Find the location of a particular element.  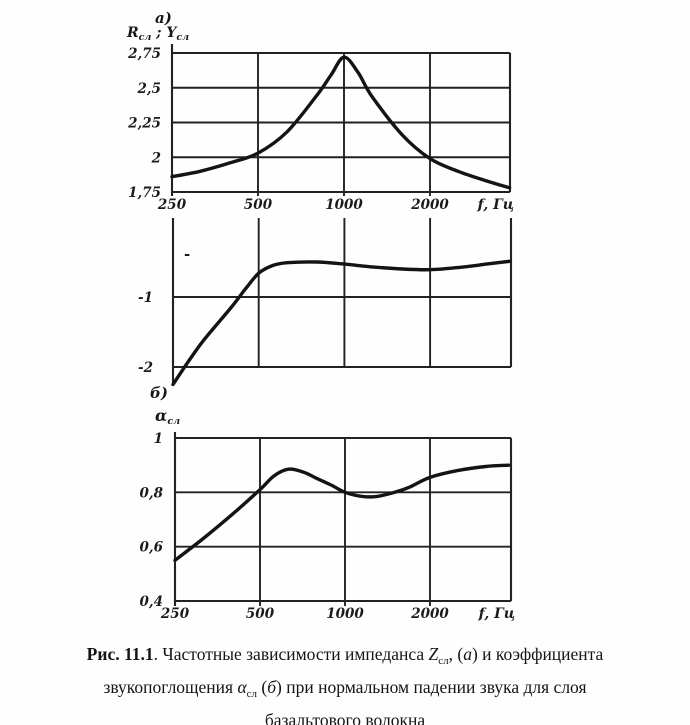

alpha-axis-label: αсл is located at coordinates (167, 416).